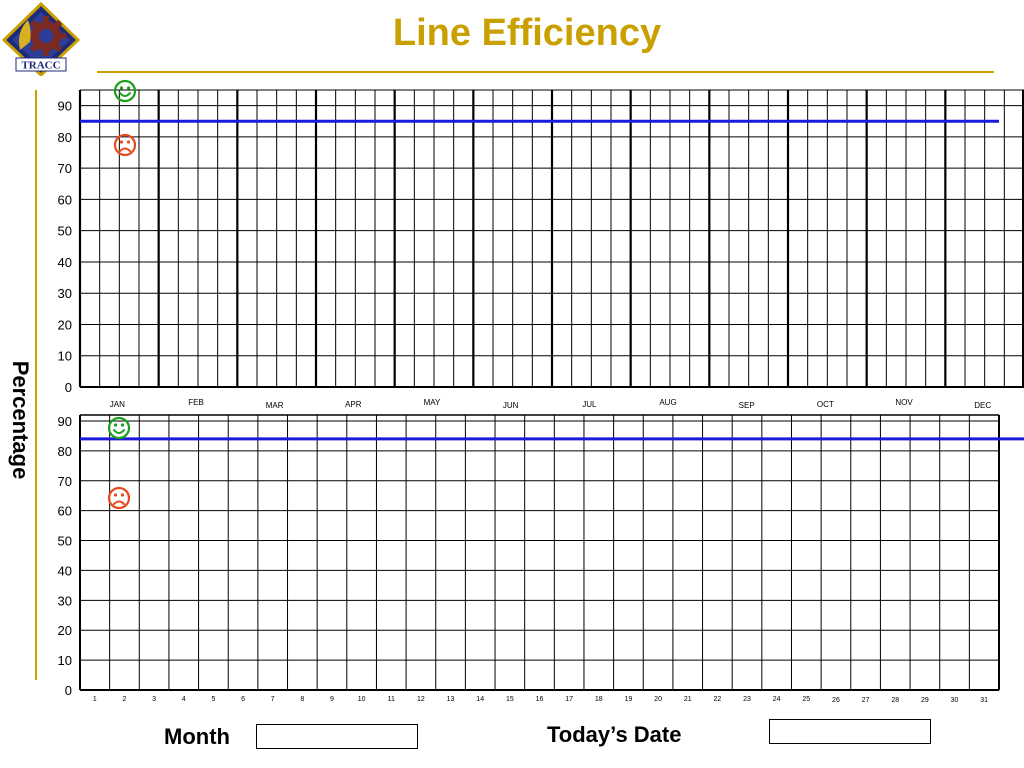 This screenshot has height=768, width=1024. What do you see at coordinates (68, 387) in the screenshot?
I see `monthly-y-tick-label: 0` at bounding box center [68, 387].